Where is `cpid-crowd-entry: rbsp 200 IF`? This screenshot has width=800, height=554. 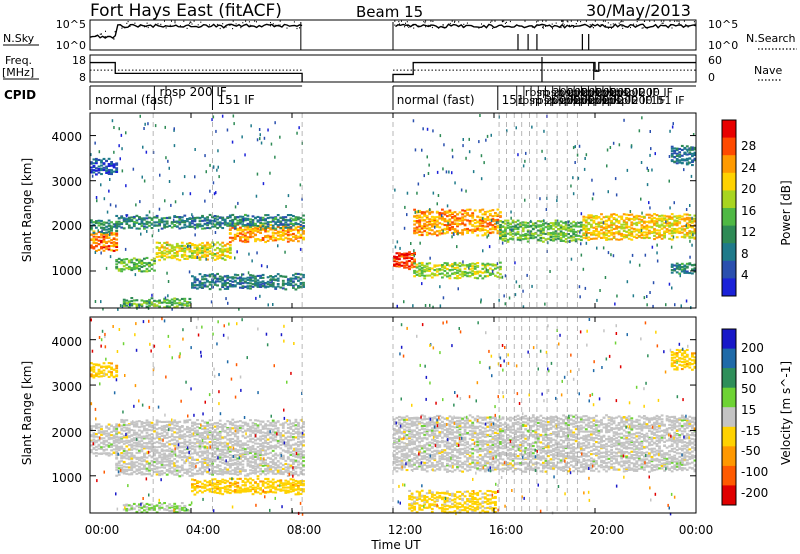 cpid-crowd-entry: rbsp 200 IF is located at coordinates (599, 92).